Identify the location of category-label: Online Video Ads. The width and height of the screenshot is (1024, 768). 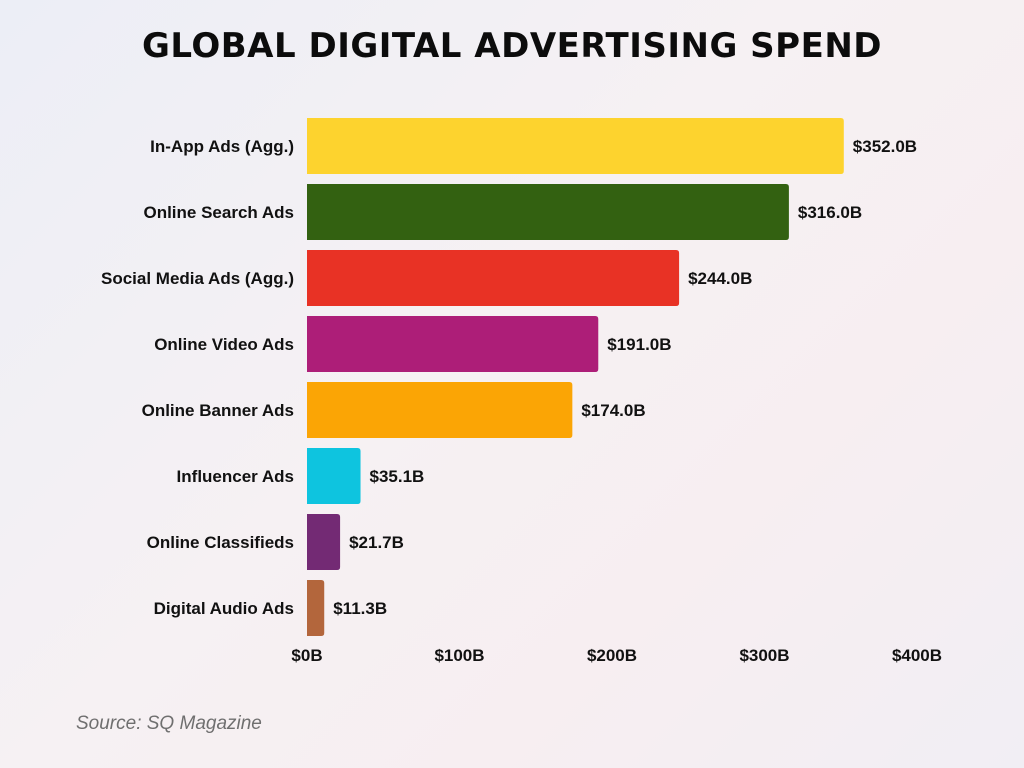
(224, 344).